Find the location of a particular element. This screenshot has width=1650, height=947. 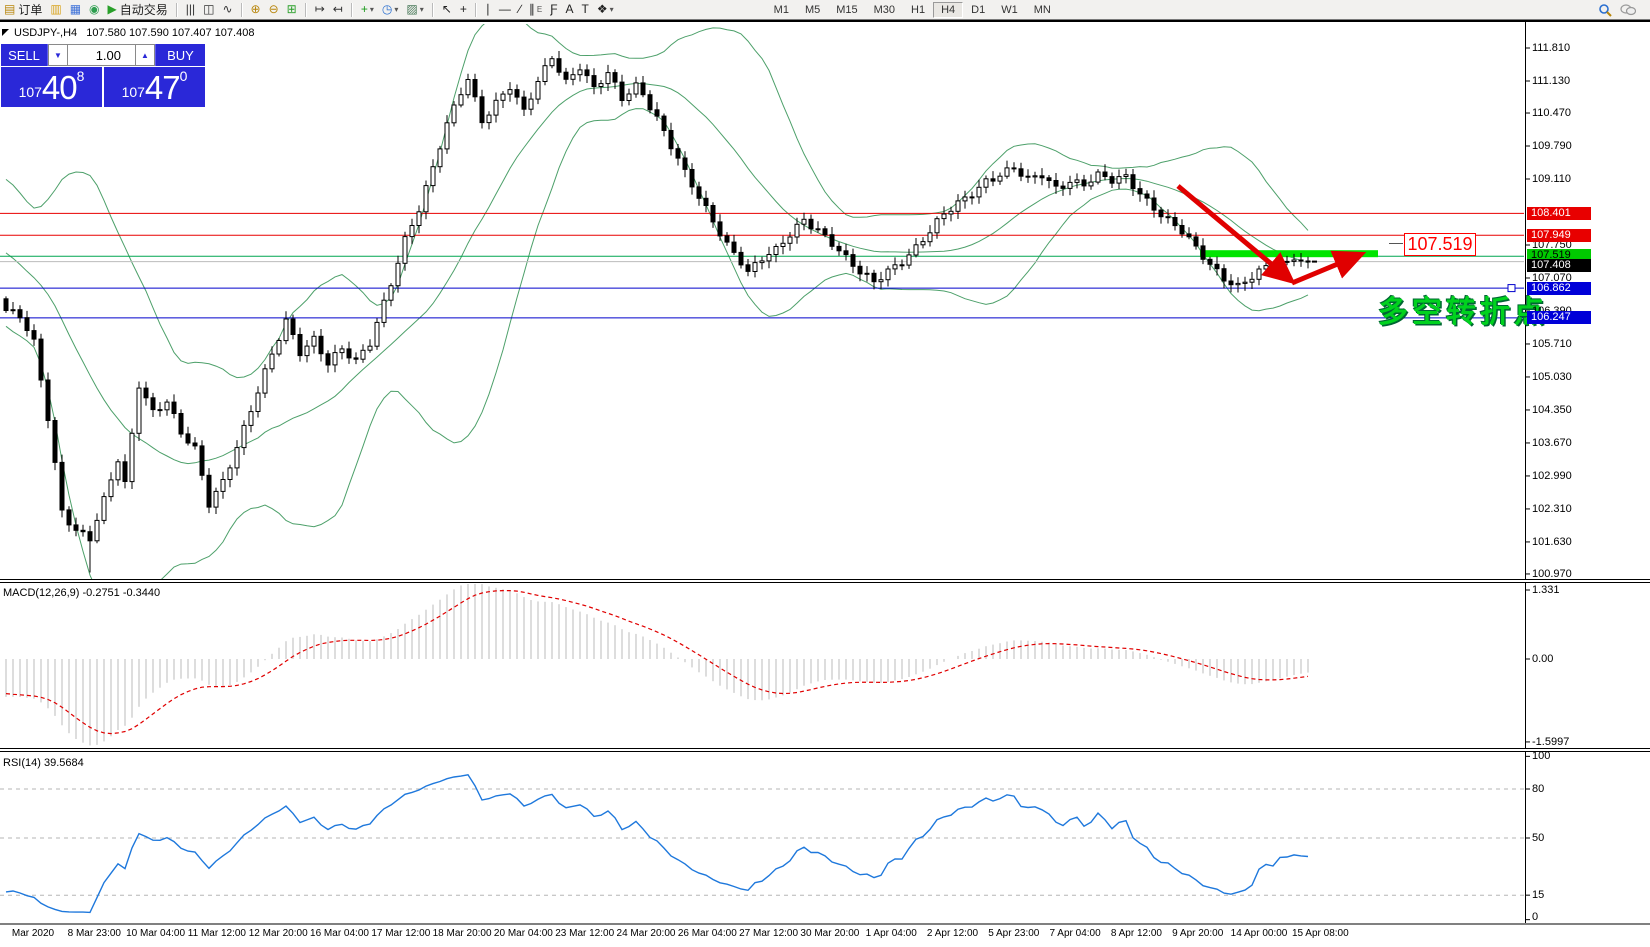

equidistant-channel-icon: ∥ E is located at coordinates (535, 9).